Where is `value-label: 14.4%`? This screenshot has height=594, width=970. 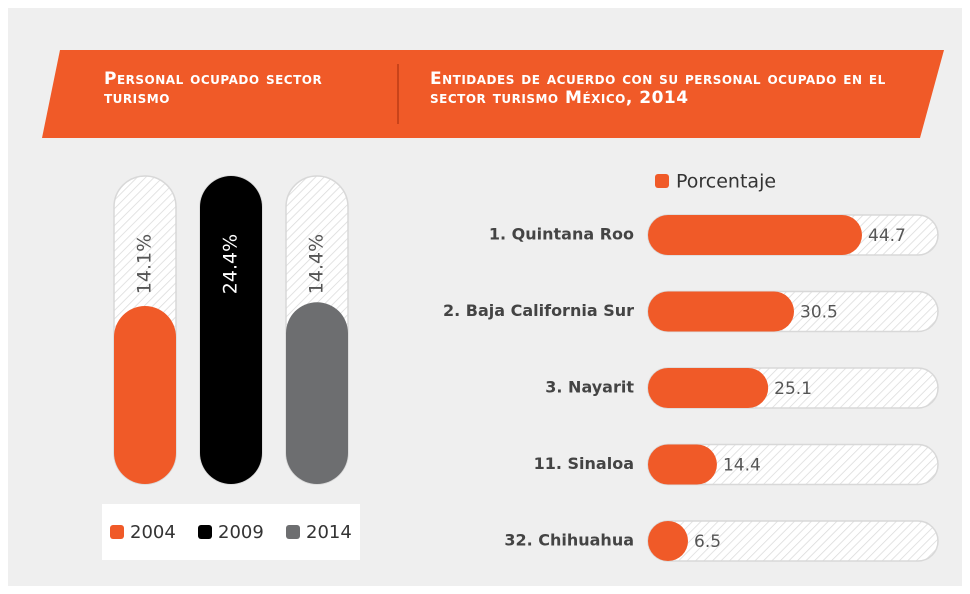 value-label: 14.4% is located at coordinates (317, 264).